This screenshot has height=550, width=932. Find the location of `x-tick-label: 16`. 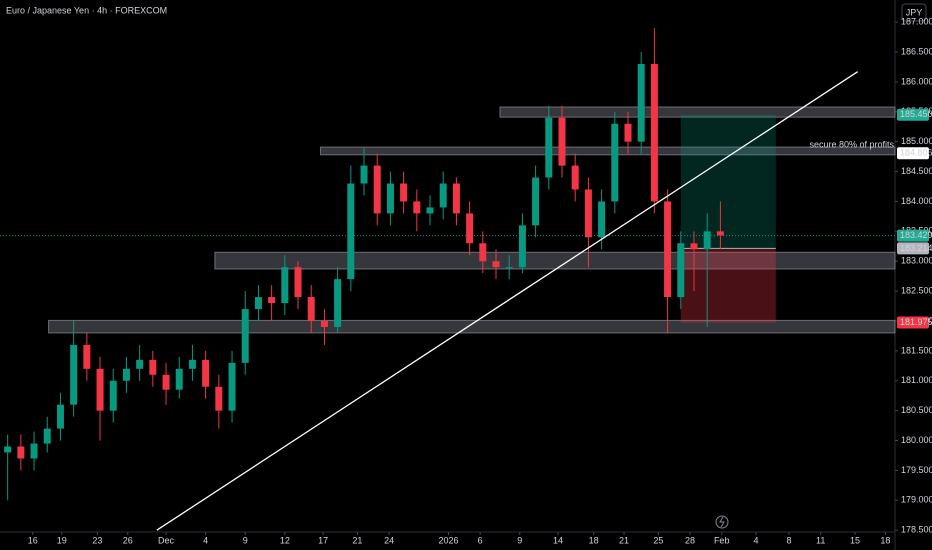

x-tick-label: 16 is located at coordinates (33, 540).